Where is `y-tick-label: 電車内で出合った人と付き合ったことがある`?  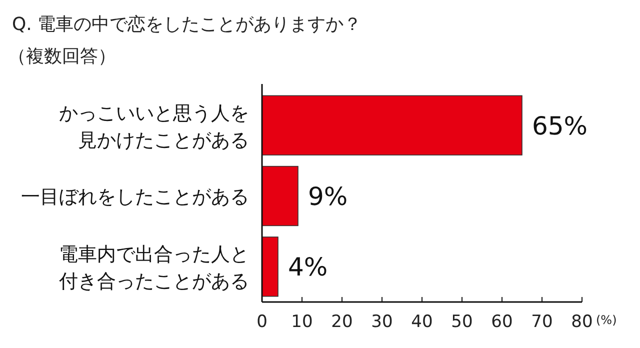
y-tick-label: 電車内で出合った人と付き合ったことがある is located at coordinates (153, 268).